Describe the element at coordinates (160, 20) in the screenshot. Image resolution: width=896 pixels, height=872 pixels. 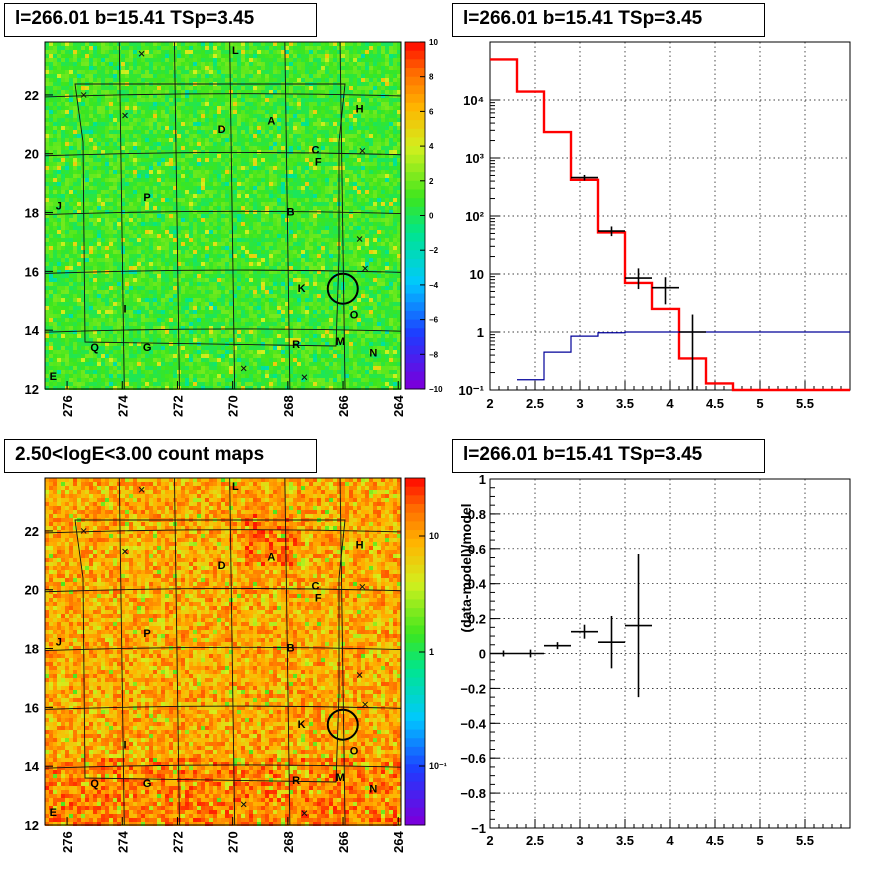
I see `panel-title-top-left: l=266.01 b=15.41 TSp=3.45` at that location.